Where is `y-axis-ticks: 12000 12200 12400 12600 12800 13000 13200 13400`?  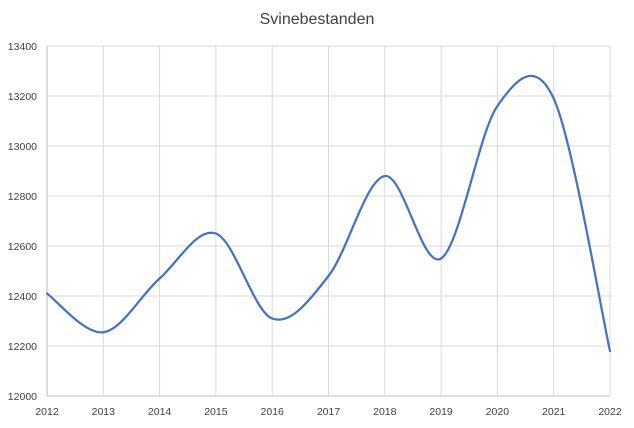
y-axis-ticks: 12000 12200 12400 12600 12800 13000 13200 13400 is located at coordinates (22, 222).